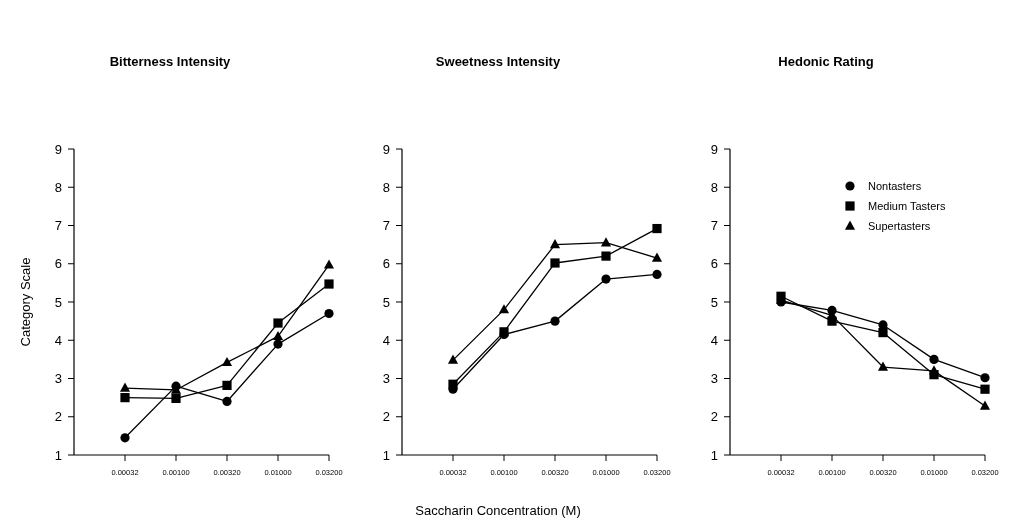 The height and width of the screenshot is (529, 1010). What do you see at coordinates (895, 186) in the screenshot?
I see `legend-label: Nontasters` at bounding box center [895, 186].